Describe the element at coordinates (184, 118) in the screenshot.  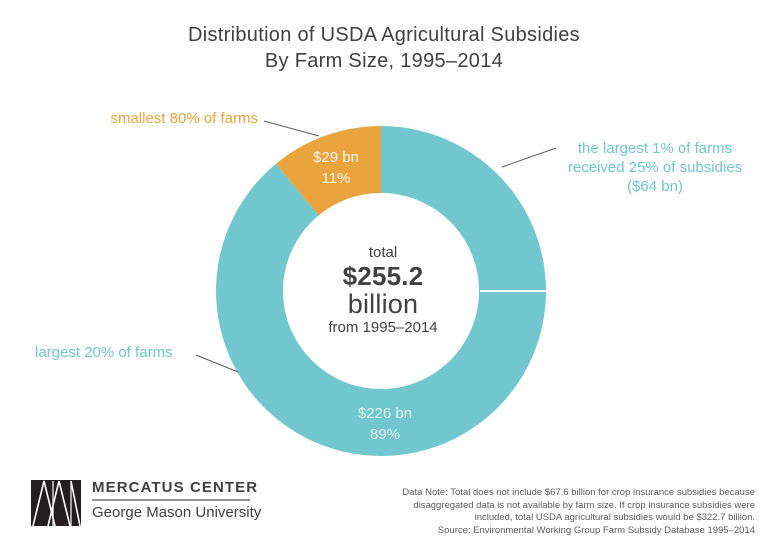
I see `callout-smallest-80: smallest 80% of farms` at that location.